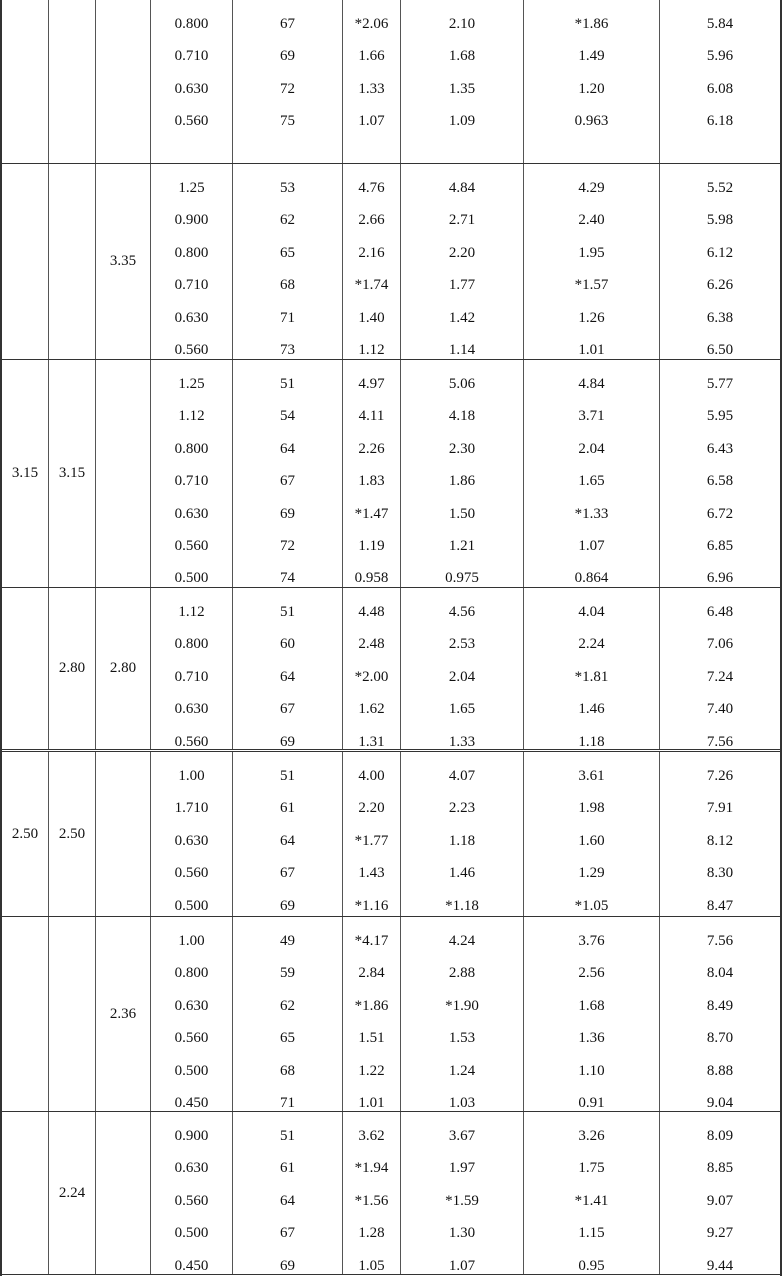 This screenshot has height=1276, width=782. I want to click on table-cell: 1.68, so click(591, 1005).